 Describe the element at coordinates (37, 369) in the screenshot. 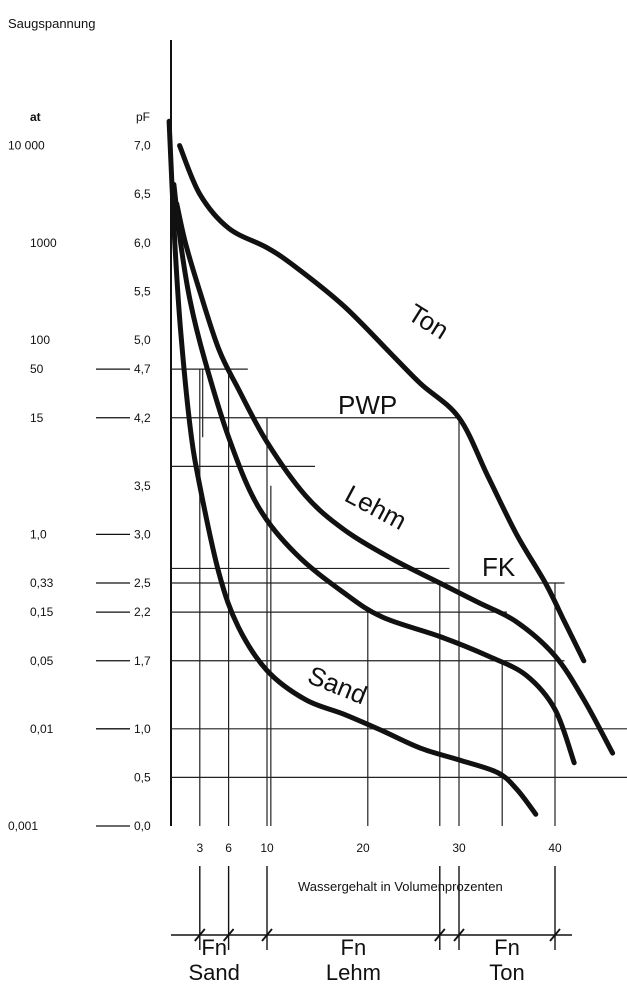

I see `at-tick-label-4-7: 50` at that location.